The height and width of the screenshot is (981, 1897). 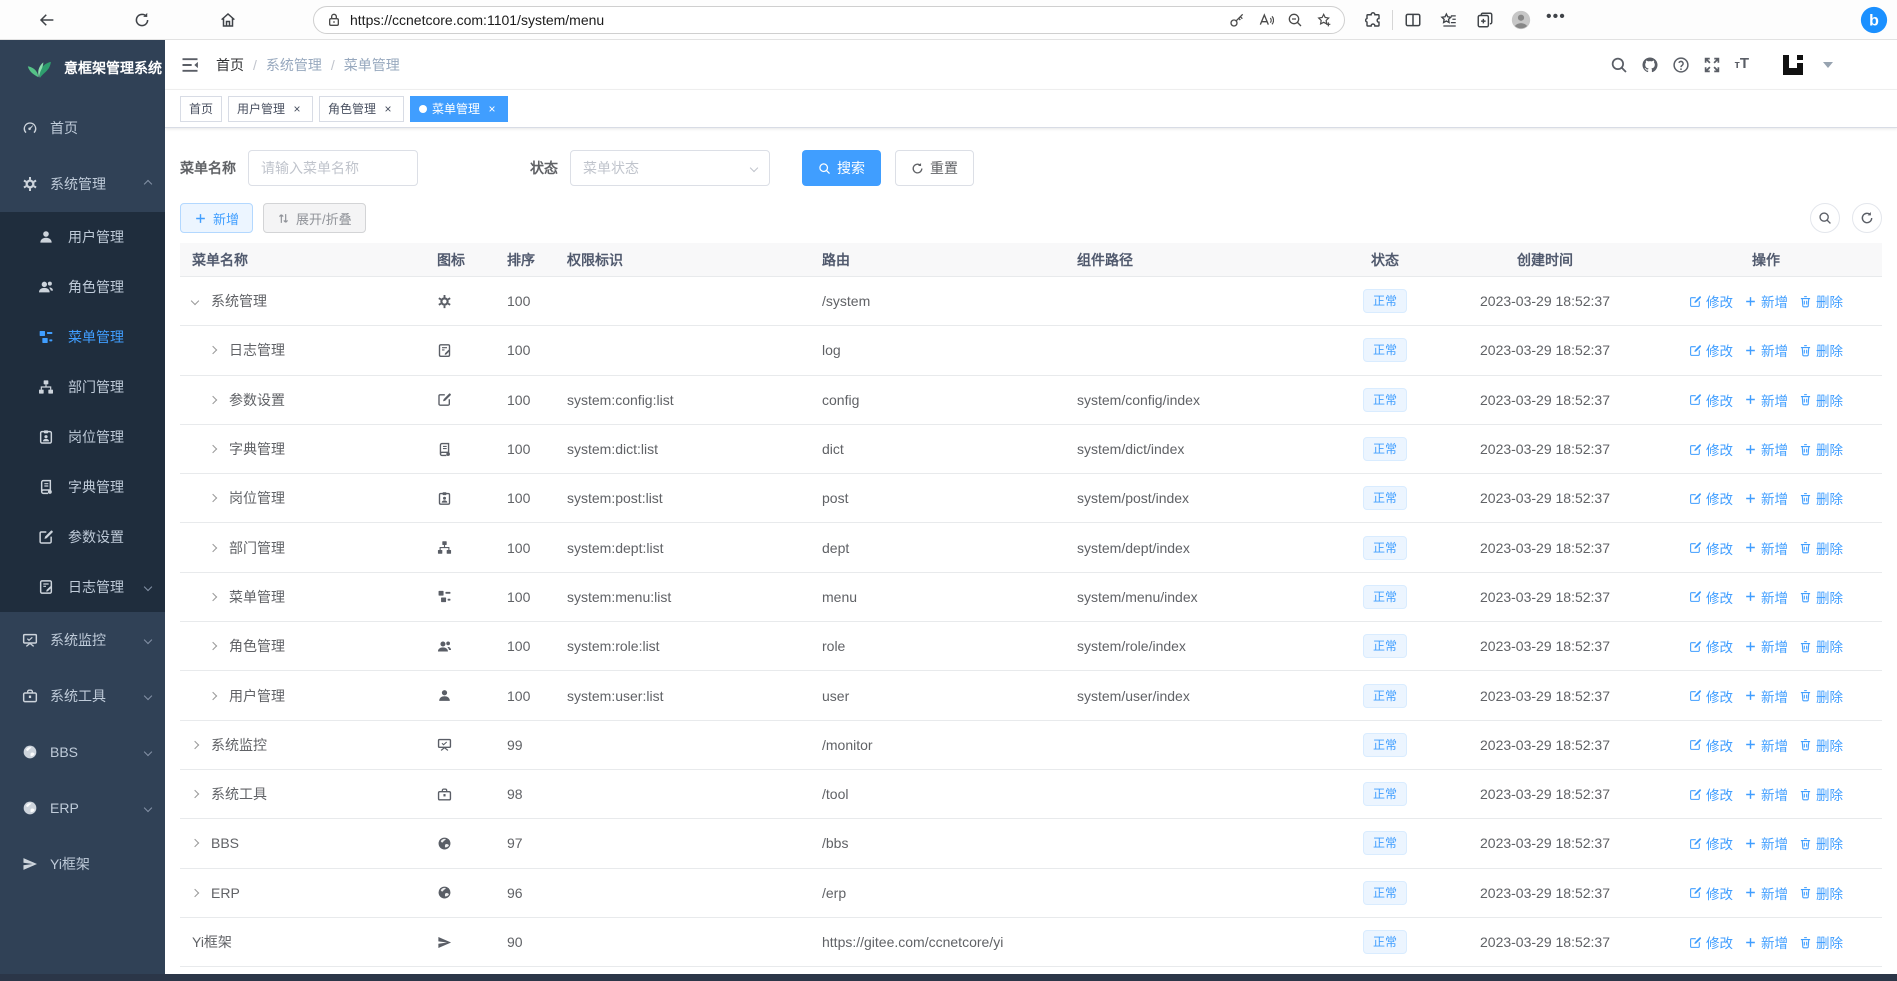 I want to click on address-bar: https://ccnetcore.com:1101/system/menu, so click(x=829, y=20).